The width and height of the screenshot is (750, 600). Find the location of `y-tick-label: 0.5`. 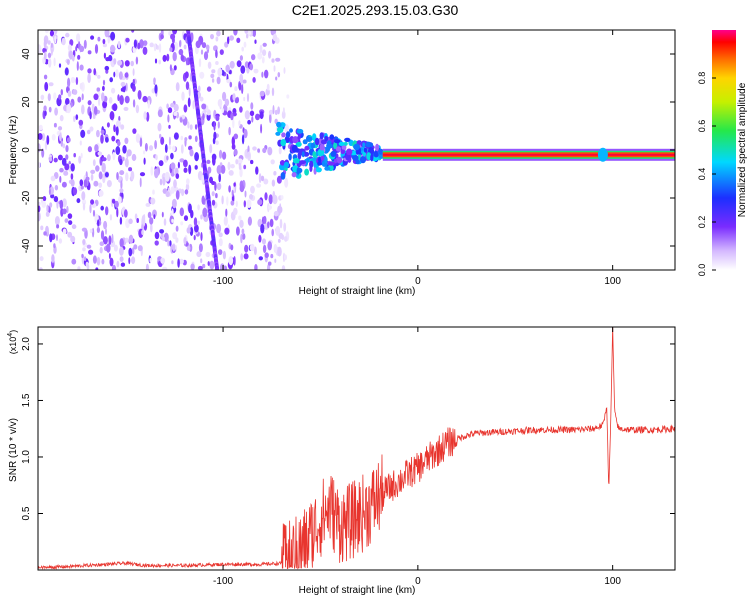

y-tick-label: 0.5 is located at coordinates (26, 513).